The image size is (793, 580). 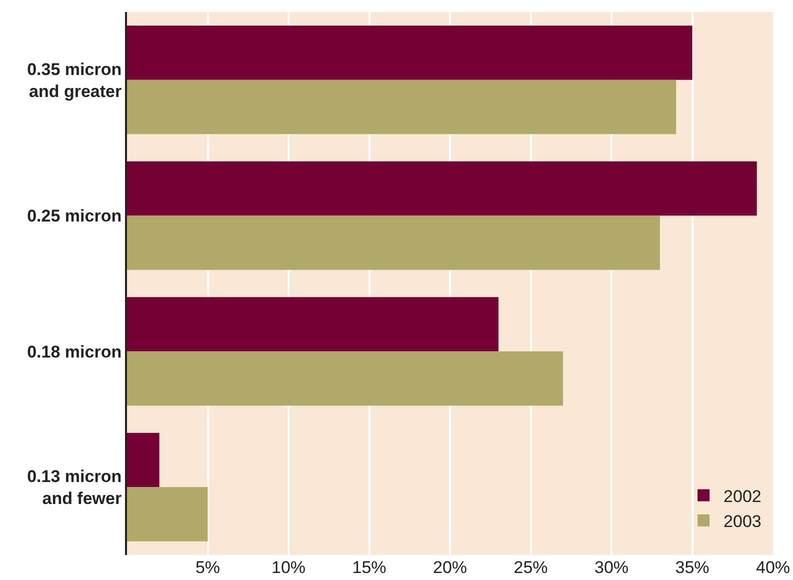 What do you see at coordinates (369, 567) in the screenshot?
I see `x-tick-label: 15%` at bounding box center [369, 567].